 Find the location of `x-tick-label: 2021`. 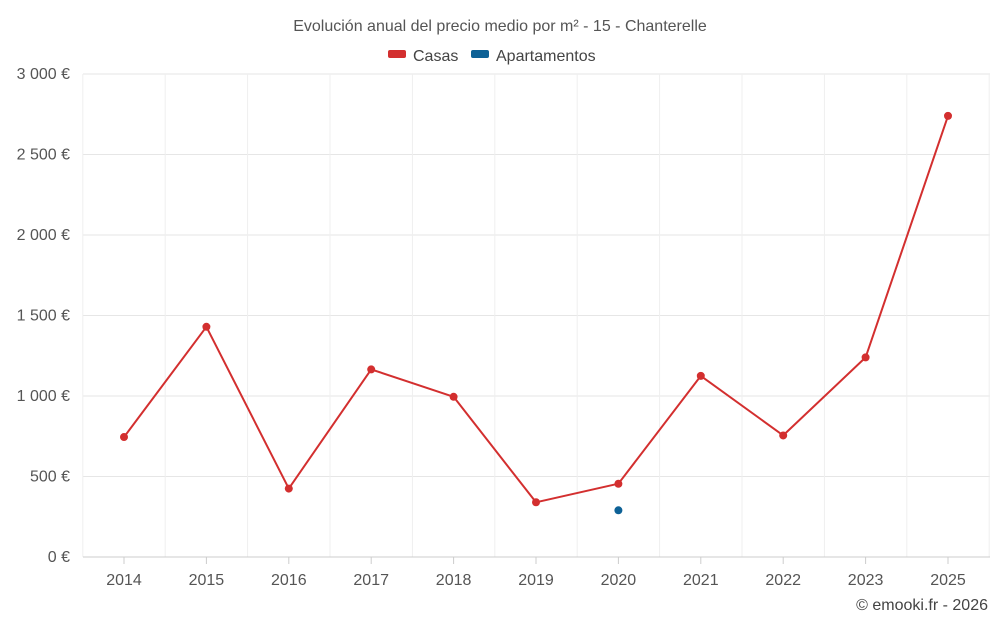

x-tick-label: 2021 is located at coordinates (701, 580).